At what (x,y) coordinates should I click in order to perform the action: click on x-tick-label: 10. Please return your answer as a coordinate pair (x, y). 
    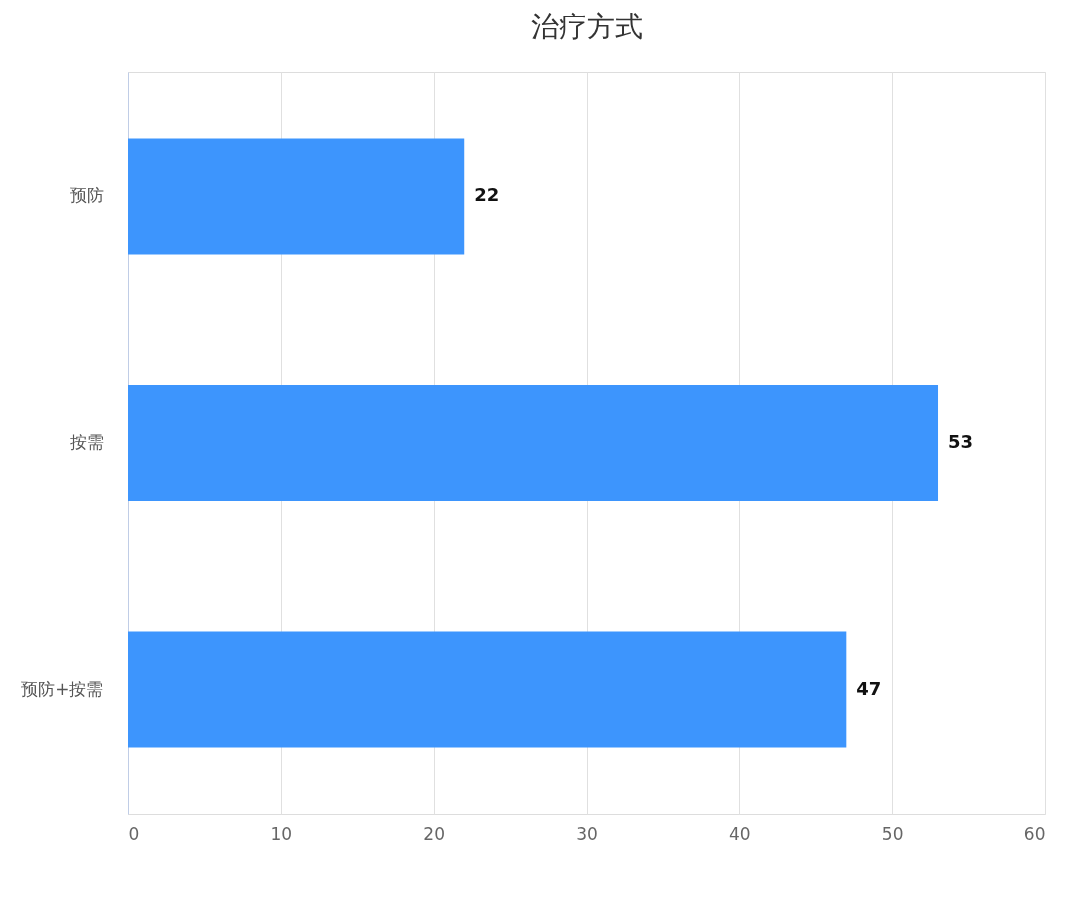
    Looking at the image, I should click on (281, 833).